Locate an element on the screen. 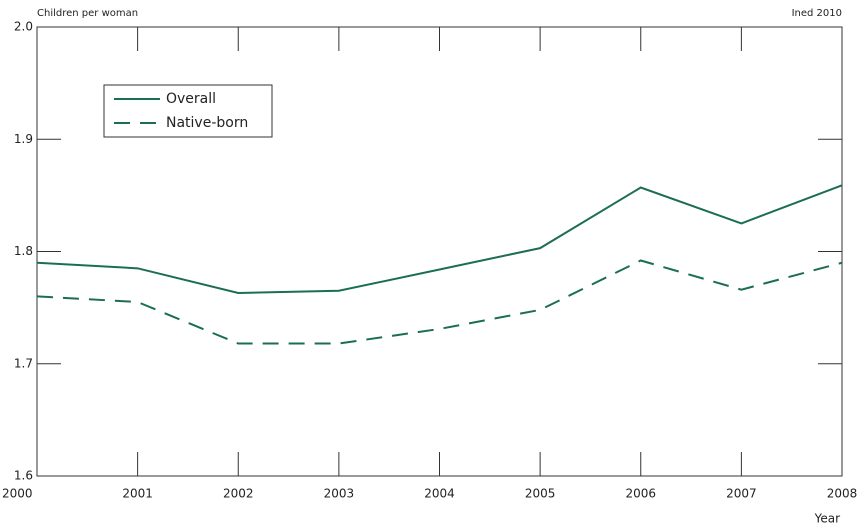 Image resolution: width=865 pixels, height=528 pixels. x-tick-label: 2007 is located at coordinates (741, 494).